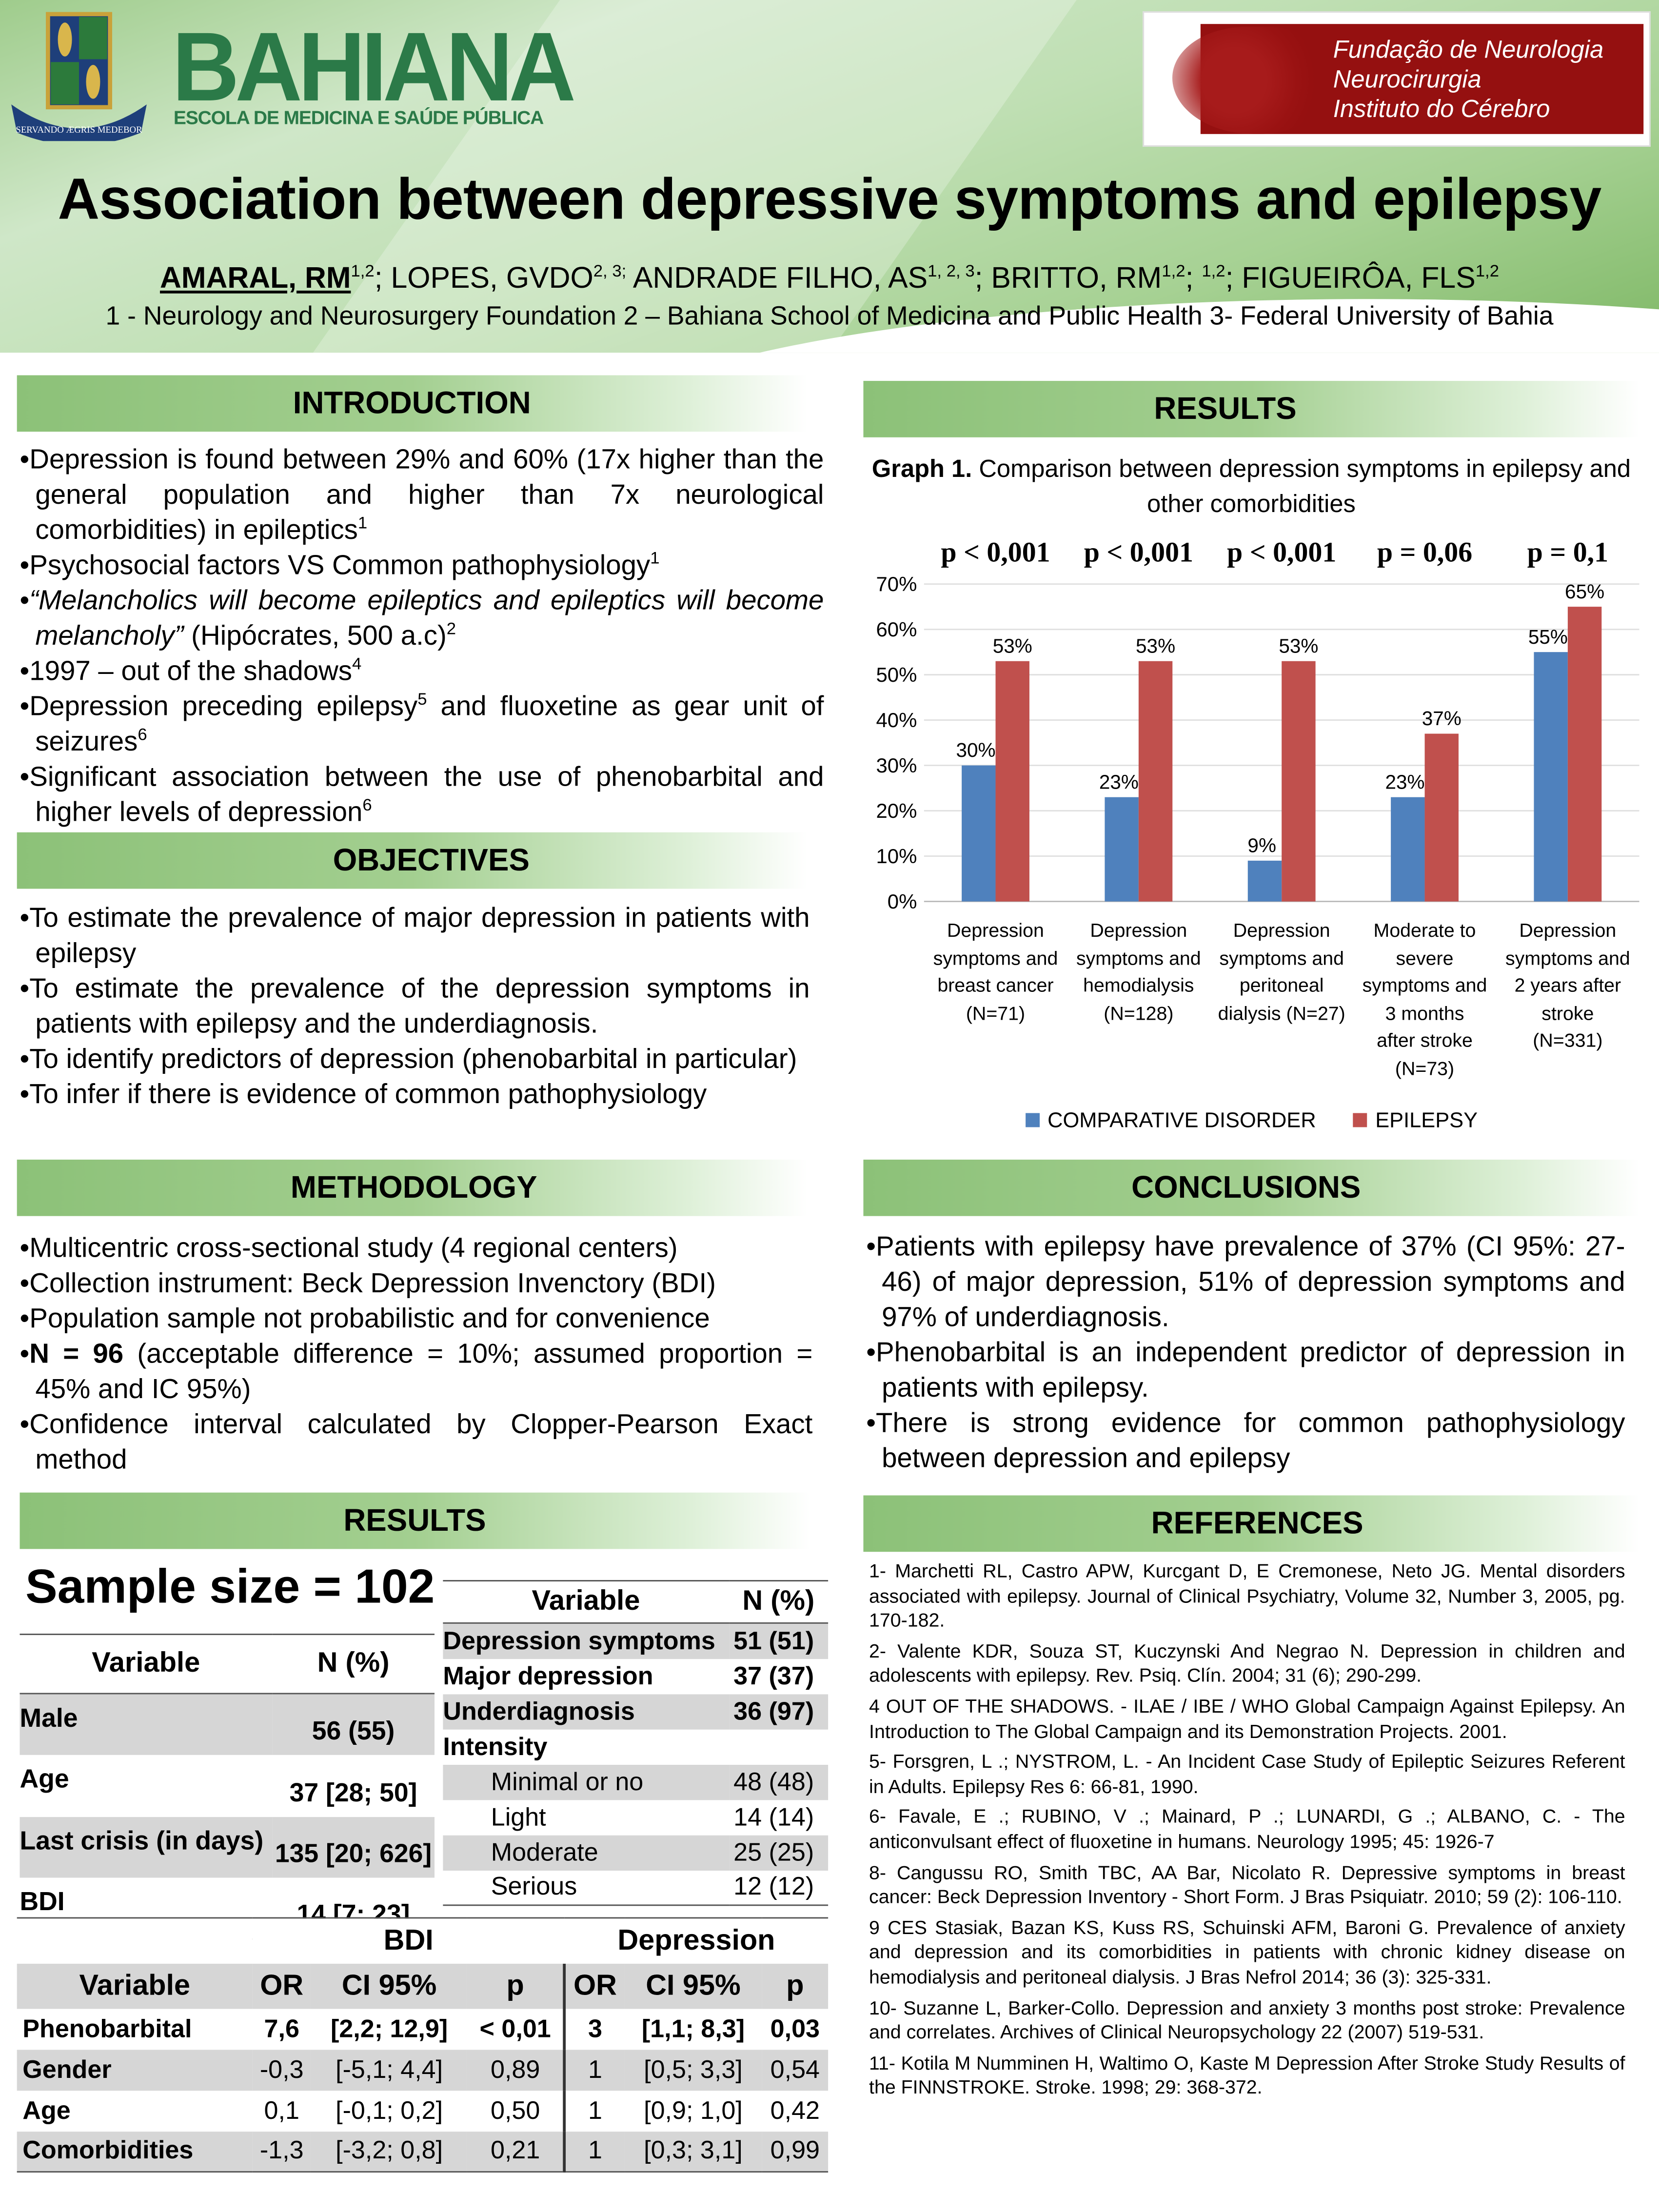 Image resolution: width=1659 pixels, height=2212 pixels. I want to click on graph-title-label: Graph 1., so click(921, 468).